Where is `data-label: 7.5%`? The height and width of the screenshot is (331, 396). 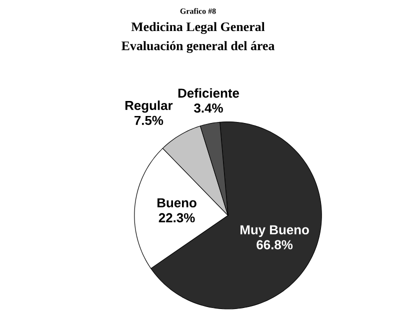
data-label: 7.5% is located at coordinates (149, 120).